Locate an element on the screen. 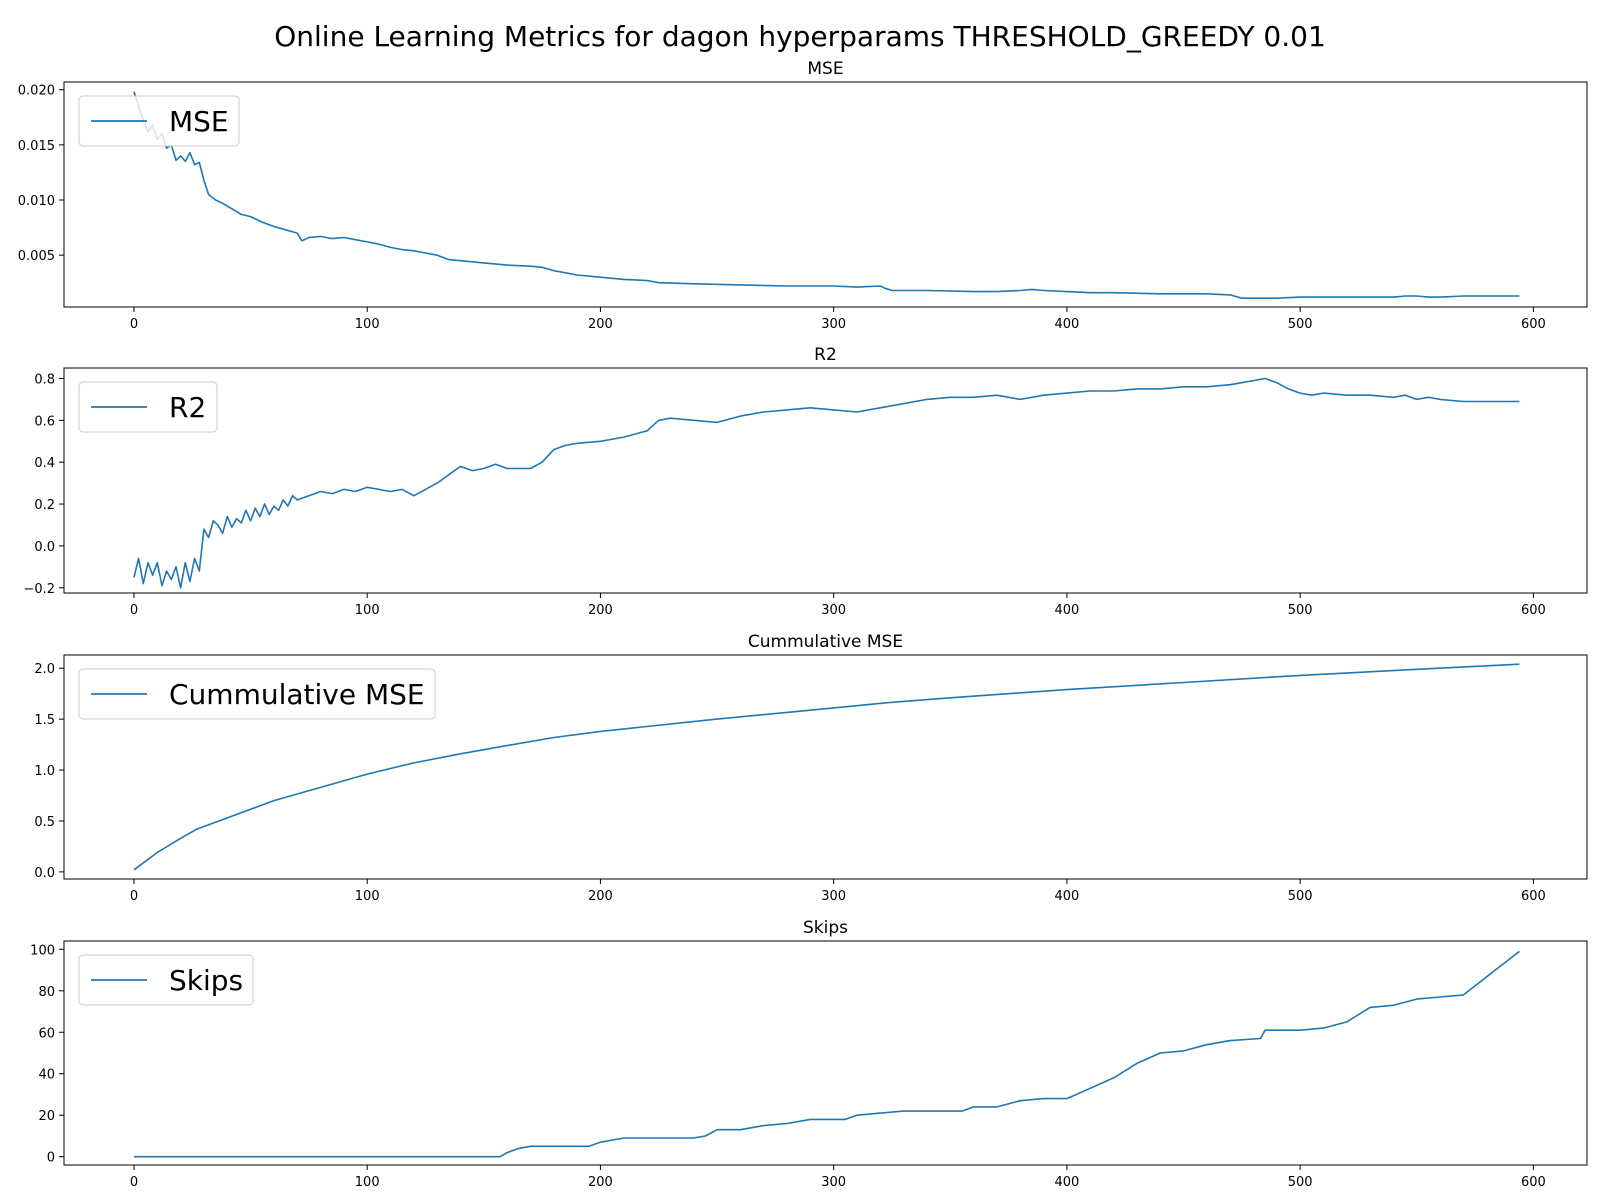 The image size is (1600, 1200). subplot-title: MSE is located at coordinates (825, 69).